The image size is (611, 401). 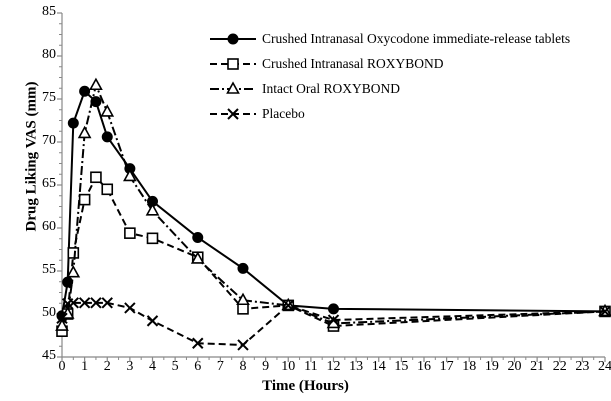 What do you see at coordinates (49, 226) in the screenshot?
I see `y-tick-label: 60` at bounding box center [49, 226].